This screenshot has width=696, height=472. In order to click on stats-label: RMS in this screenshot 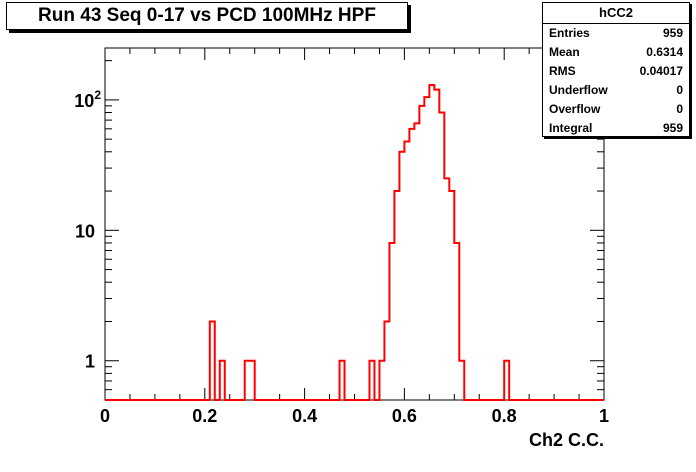, I will do `click(562, 71)`.